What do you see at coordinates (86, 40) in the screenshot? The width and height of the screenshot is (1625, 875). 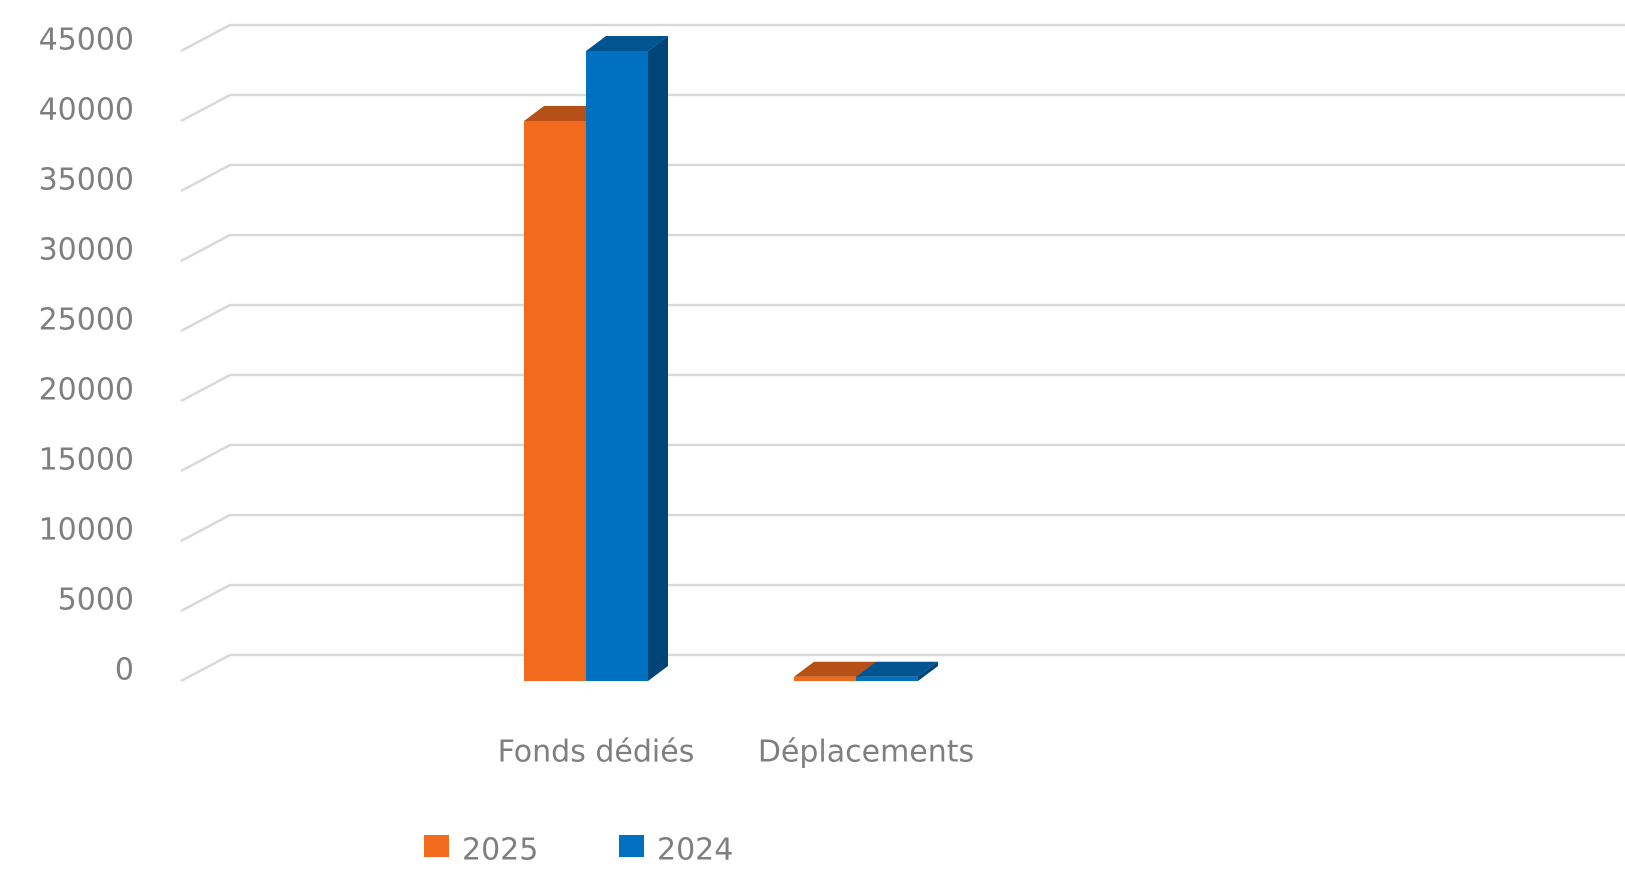 I see `y-tick-label: 45000` at bounding box center [86, 40].